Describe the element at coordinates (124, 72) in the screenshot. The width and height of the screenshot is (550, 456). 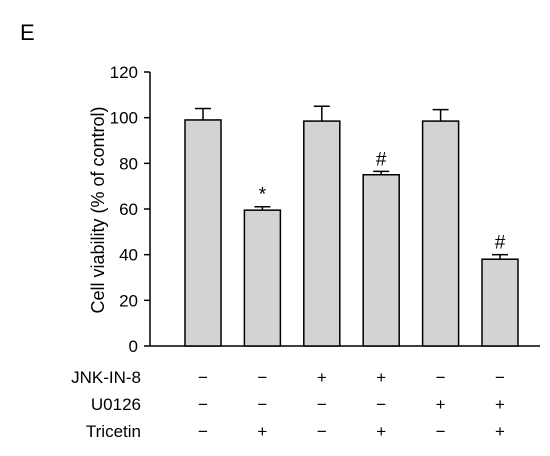
I see `y-tick-label: 120` at that location.